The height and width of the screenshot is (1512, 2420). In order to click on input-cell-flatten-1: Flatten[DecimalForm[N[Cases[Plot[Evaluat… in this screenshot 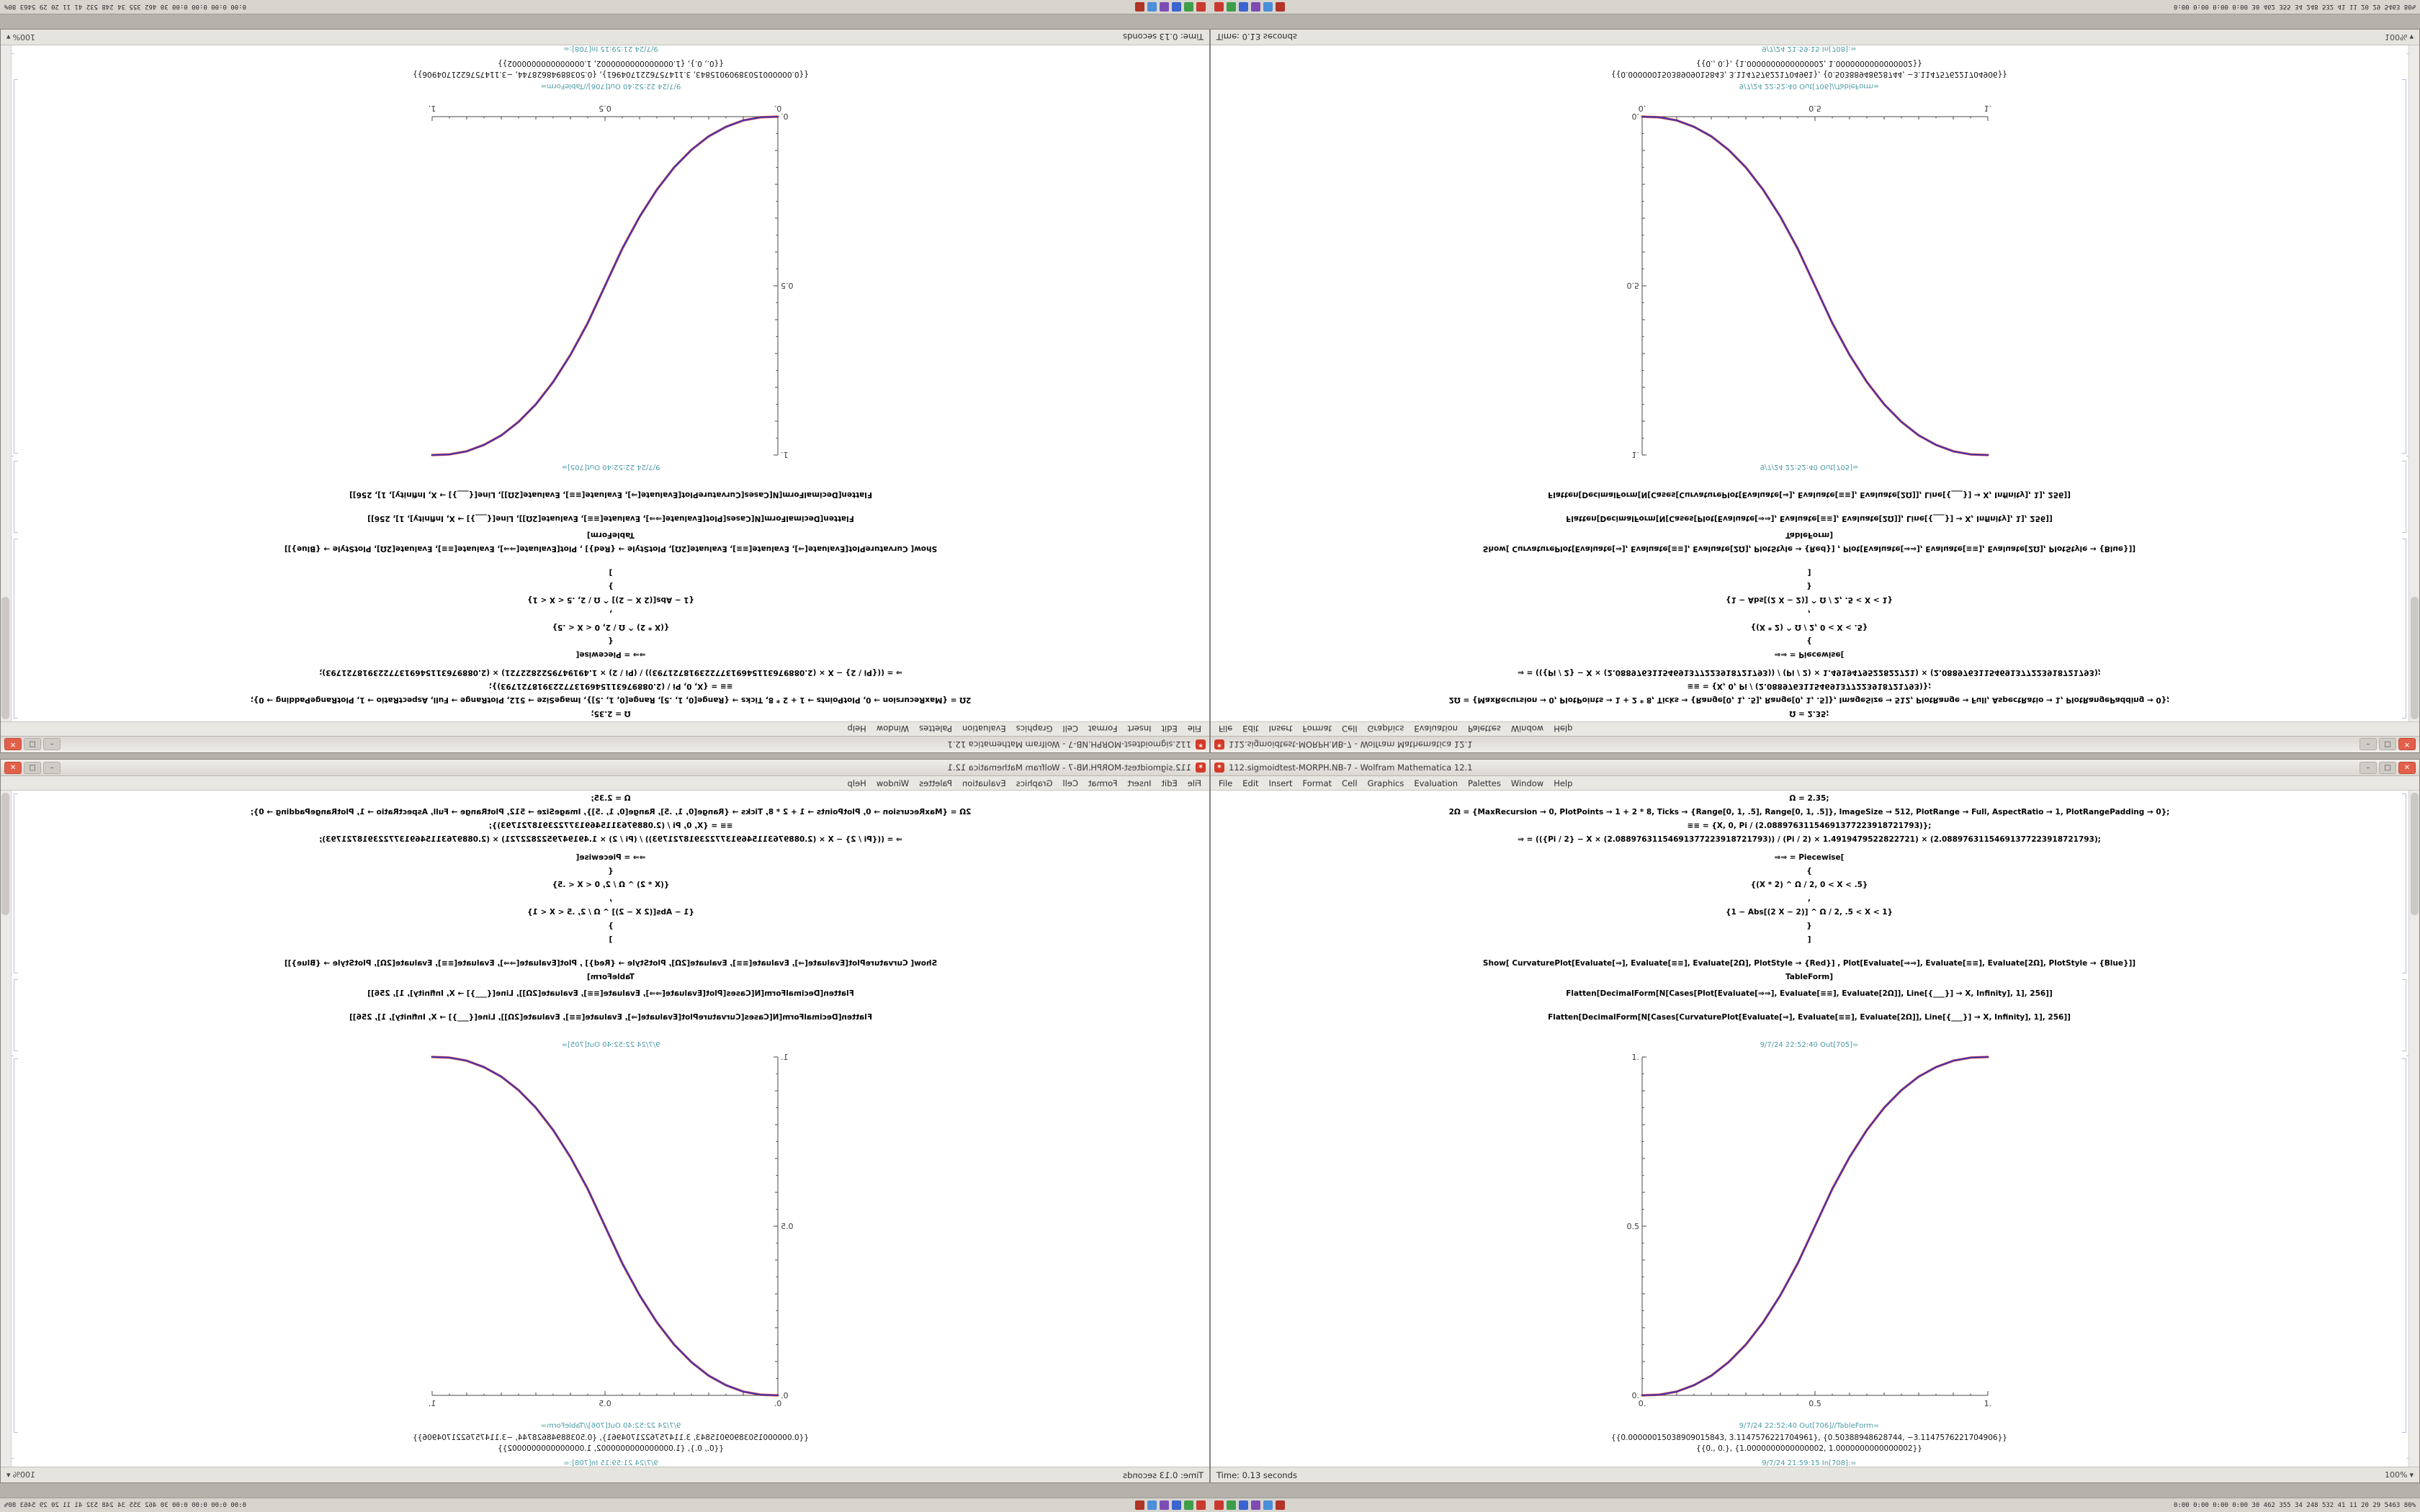, I will do `click(610, 518)`.